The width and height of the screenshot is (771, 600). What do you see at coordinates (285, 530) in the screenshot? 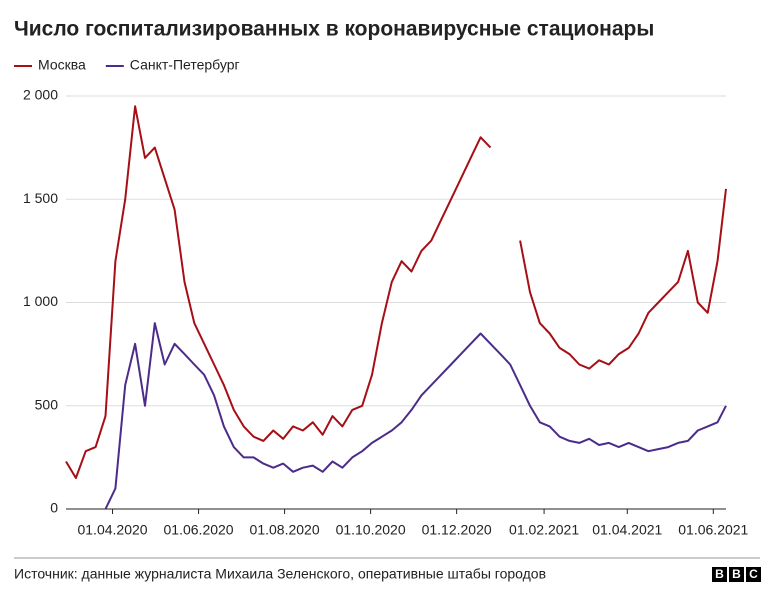
I see `x-tick-label: 01.08.2020` at bounding box center [285, 530].